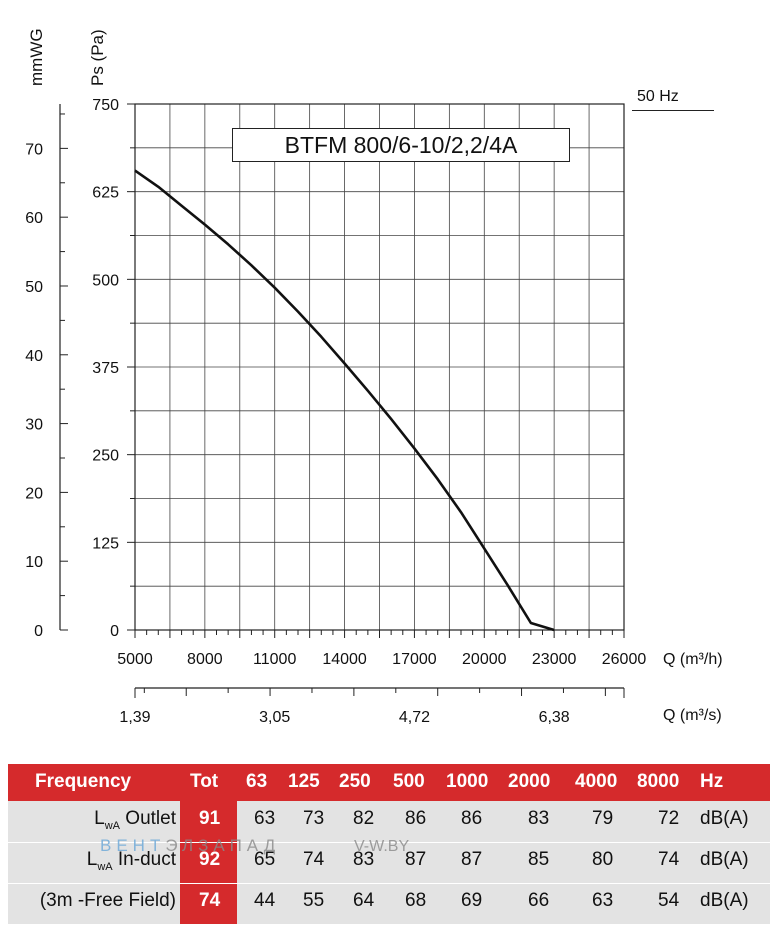 The height and width of the screenshot is (926, 774). What do you see at coordinates (34, 425) in the screenshot?
I see `y2-tick-label: 30` at bounding box center [34, 425].